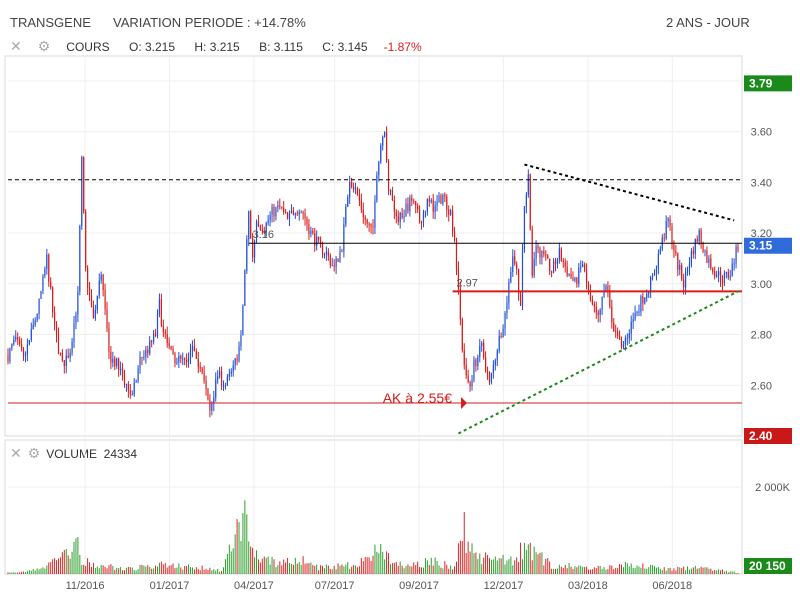 This screenshot has height=601, width=800. Describe the element at coordinates (773, 488) in the screenshot. I see `volume-tick-label: 2 000K` at that location.